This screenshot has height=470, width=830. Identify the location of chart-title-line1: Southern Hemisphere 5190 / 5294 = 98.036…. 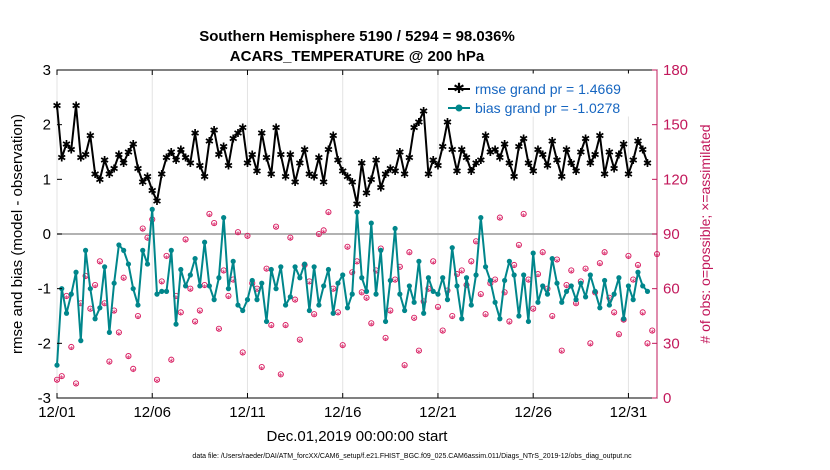
(357, 36).